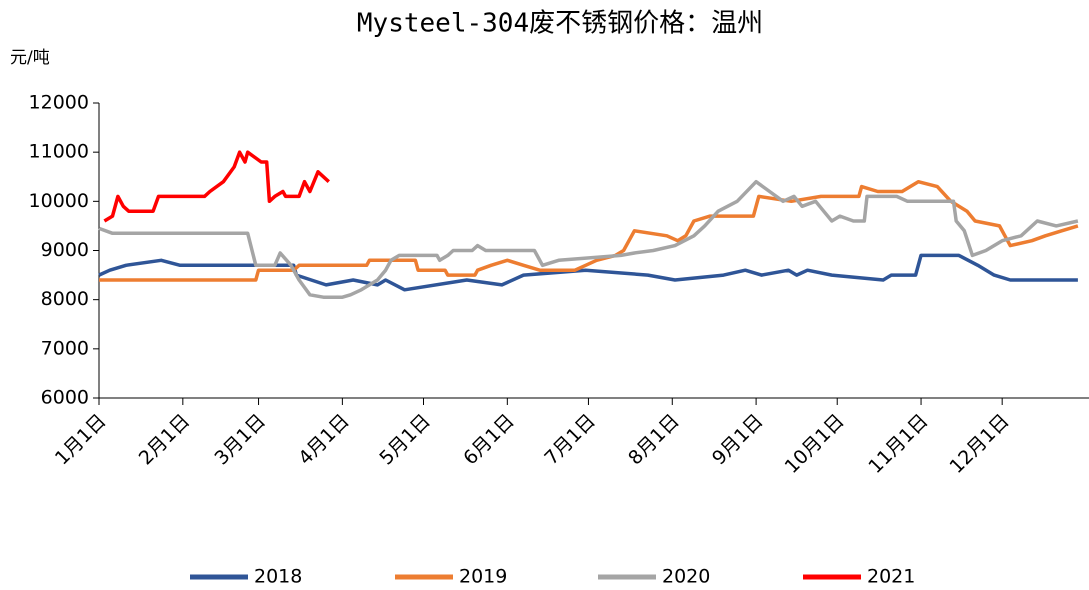 The height and width of the screenshot is (590, 1089). What do you see at coordinates (65, 348) in the screenshot?
I see `y-tick-label: 7000` at bounding box center [65, 348].